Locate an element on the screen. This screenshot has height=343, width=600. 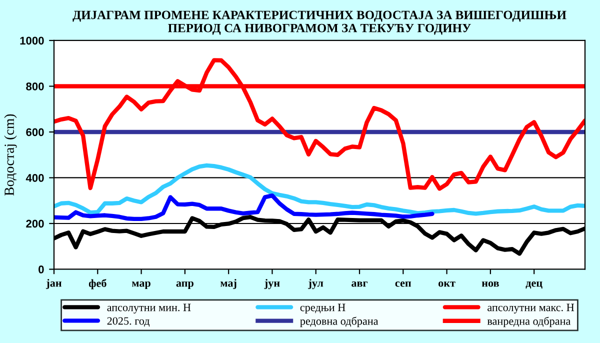
x-tick-label: јул is located at coordinates (316, 284).